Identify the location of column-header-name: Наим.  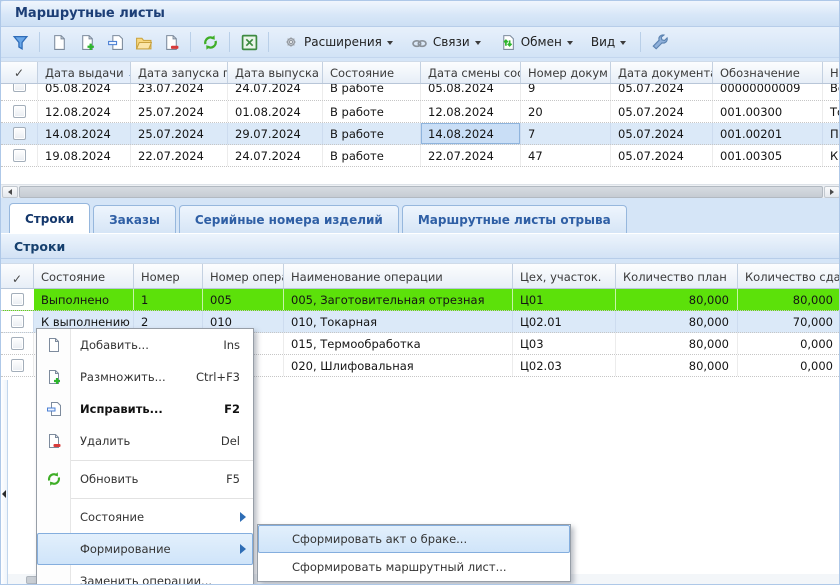
(834, 73).